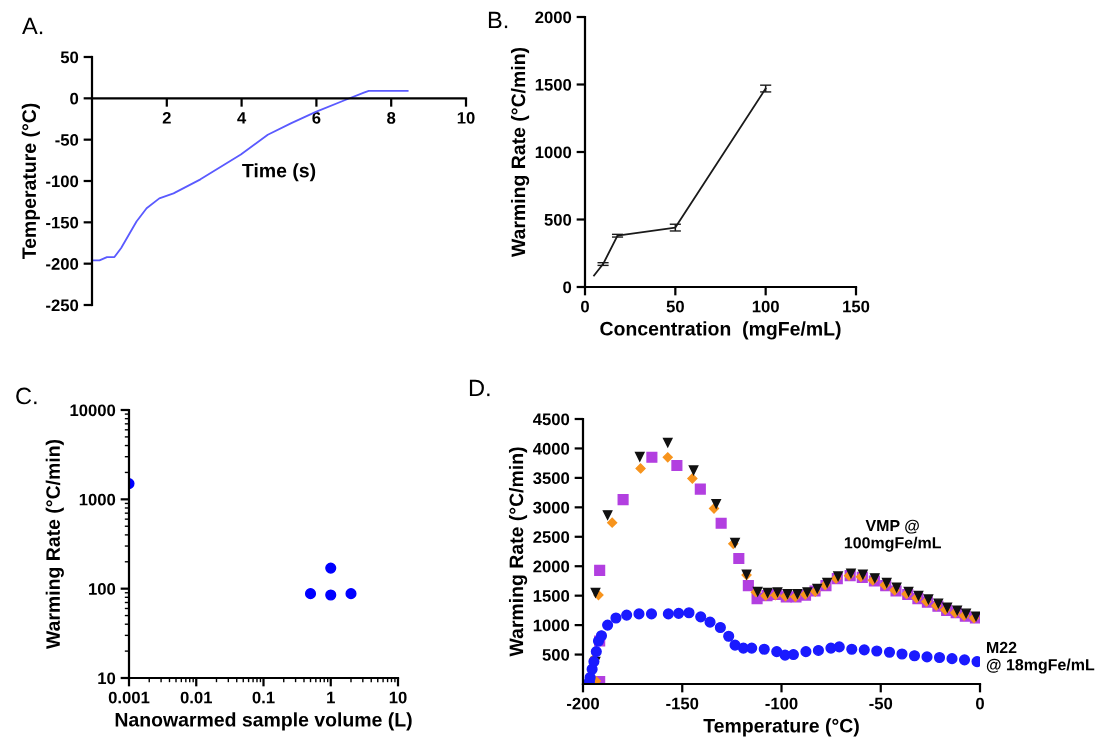 The image size is (1111, 755). What do you see at coordinates (781, 703) in the screenshot?
I see `x-tick-label: -100` at bounding box center [781, 703].